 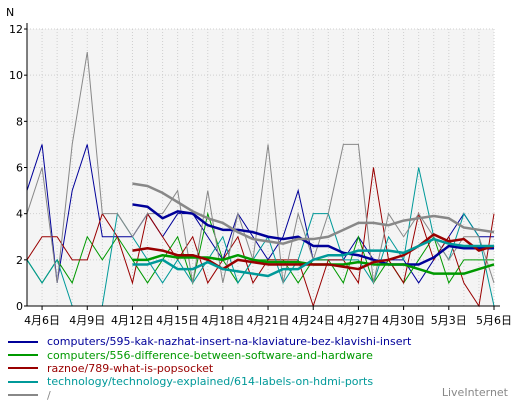 I want to click on x-tick-label: 4月30日, so click(x=403, y=320).